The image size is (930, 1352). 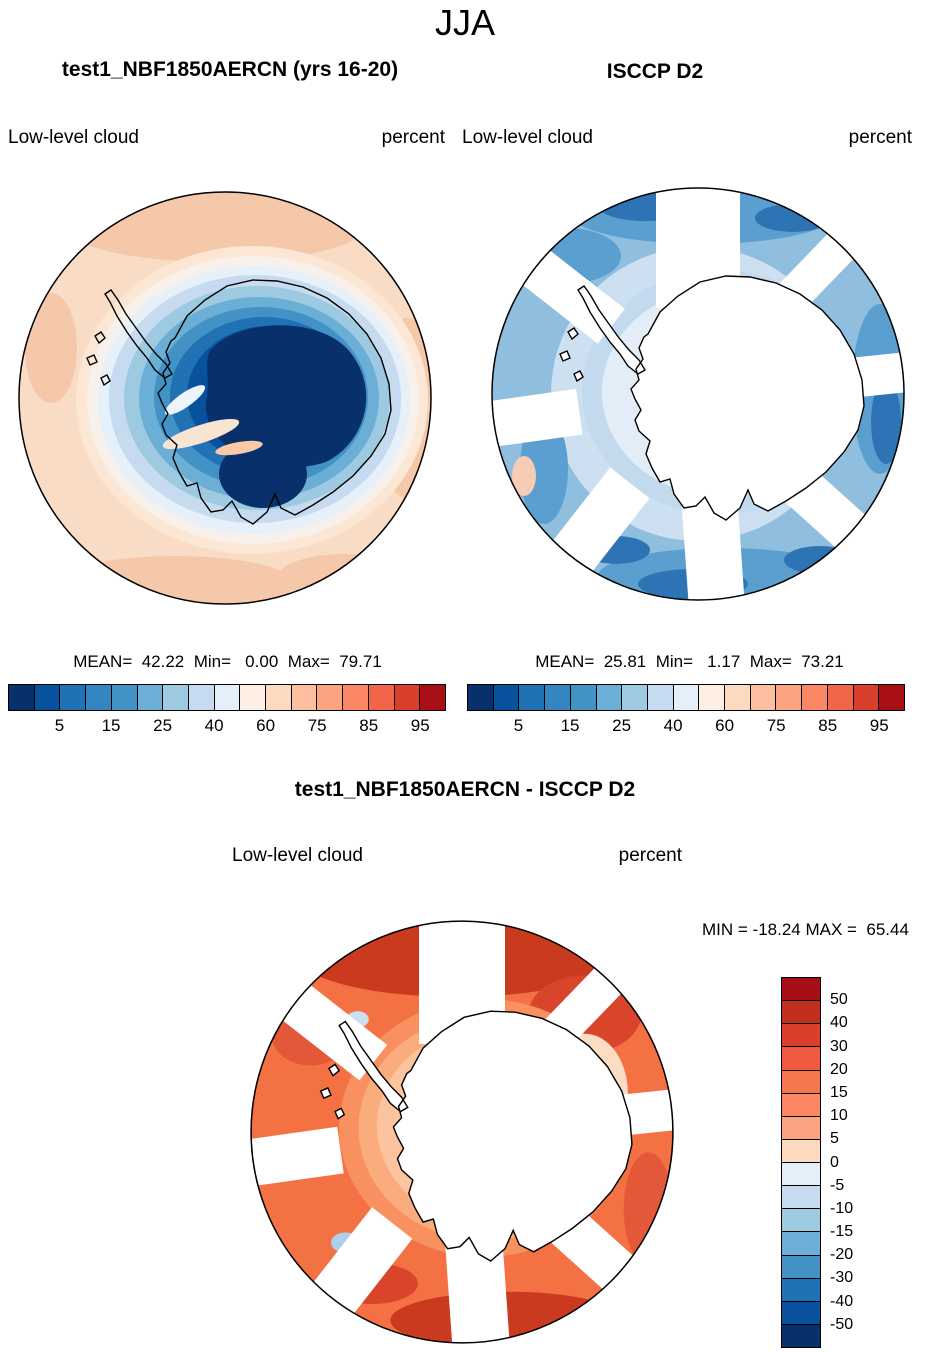 I want to click on model-map-boundary, so click(x=225, y=398).